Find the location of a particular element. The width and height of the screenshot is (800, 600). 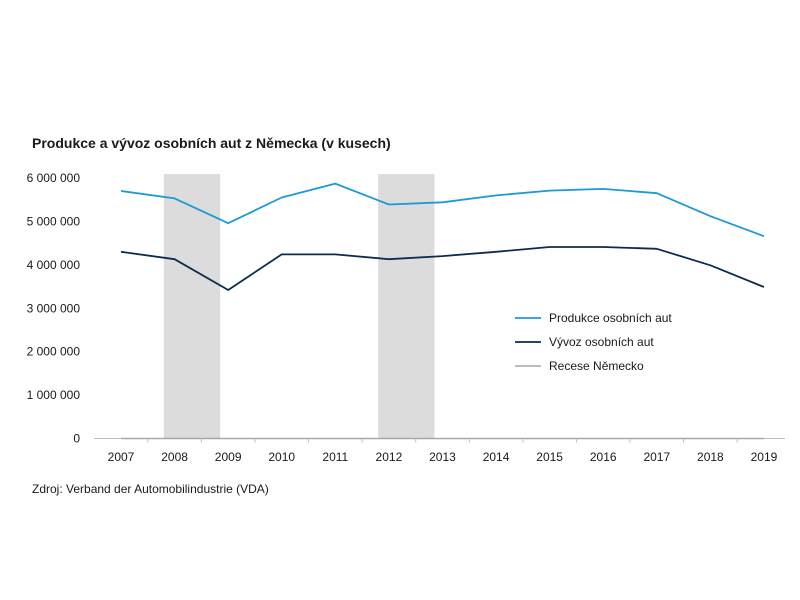

series-line-vyvoz is located at coordinates (442, 268).